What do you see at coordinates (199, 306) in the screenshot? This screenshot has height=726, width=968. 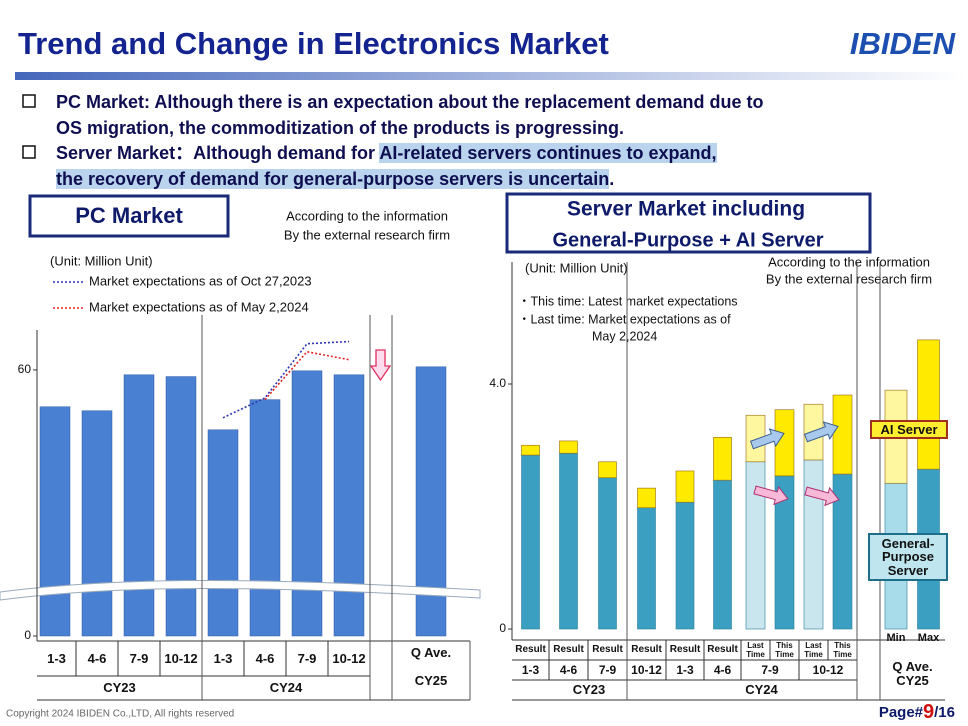 I see `legend-label: Market expectations as of May 2,2024` at bounding box center [199, 306].